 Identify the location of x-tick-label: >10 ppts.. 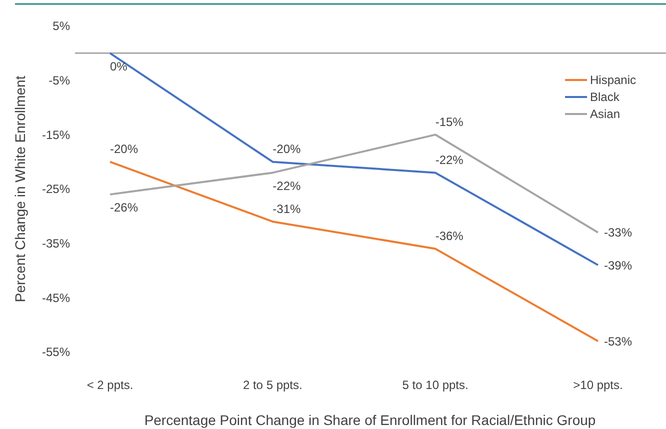
(598, 385).